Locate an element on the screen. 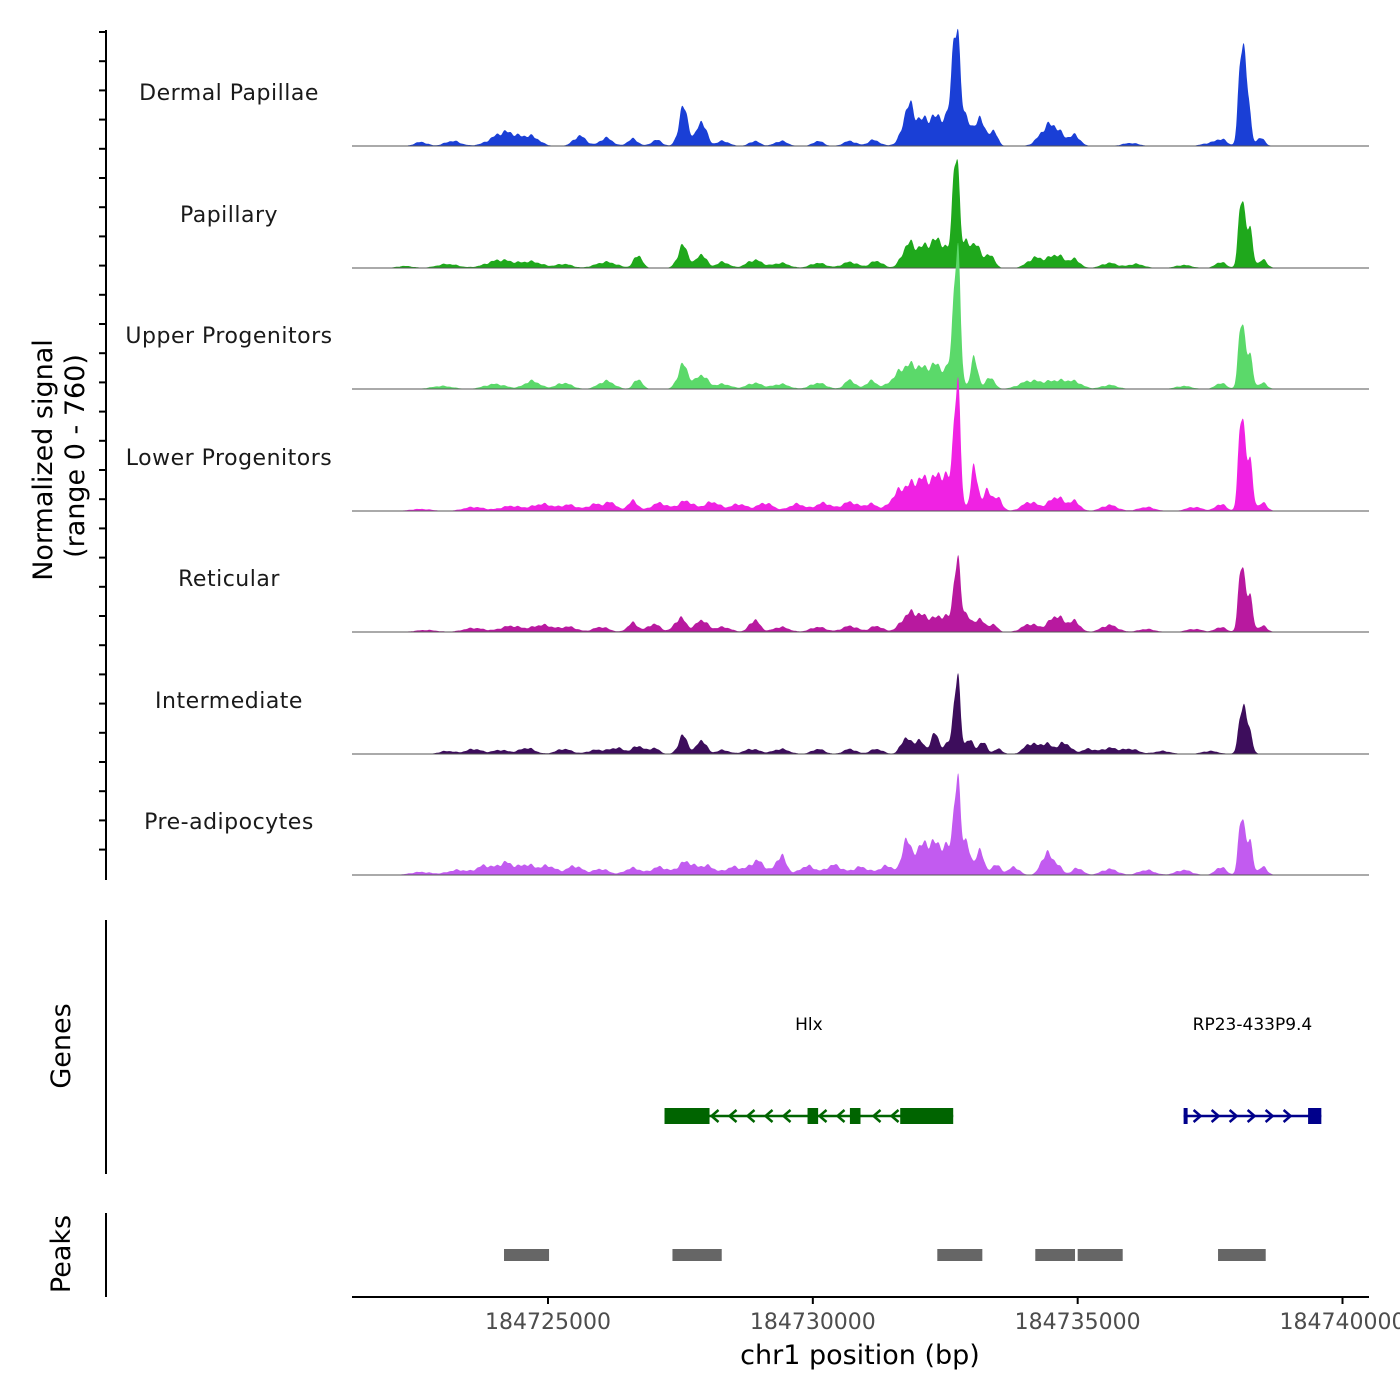  coverage-track: Lower Progenitors is located at coordinates (747, 444).